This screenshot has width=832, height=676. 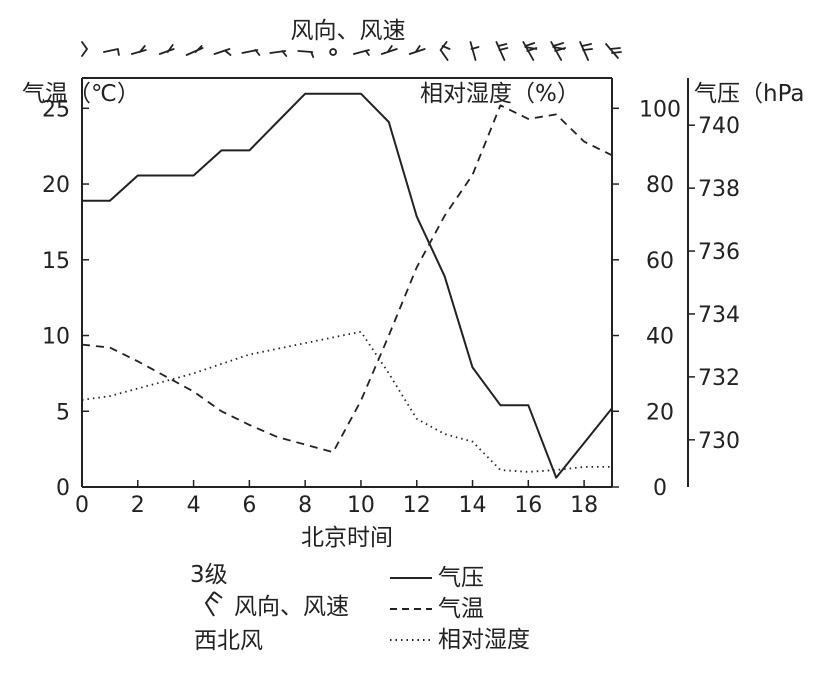 What do you see at coordinates (360, 608) in the screenshot?
I see `legend: 3级 风向、风速 西北风 气压 气温 相对湿度` at bounding box center [360, 608].